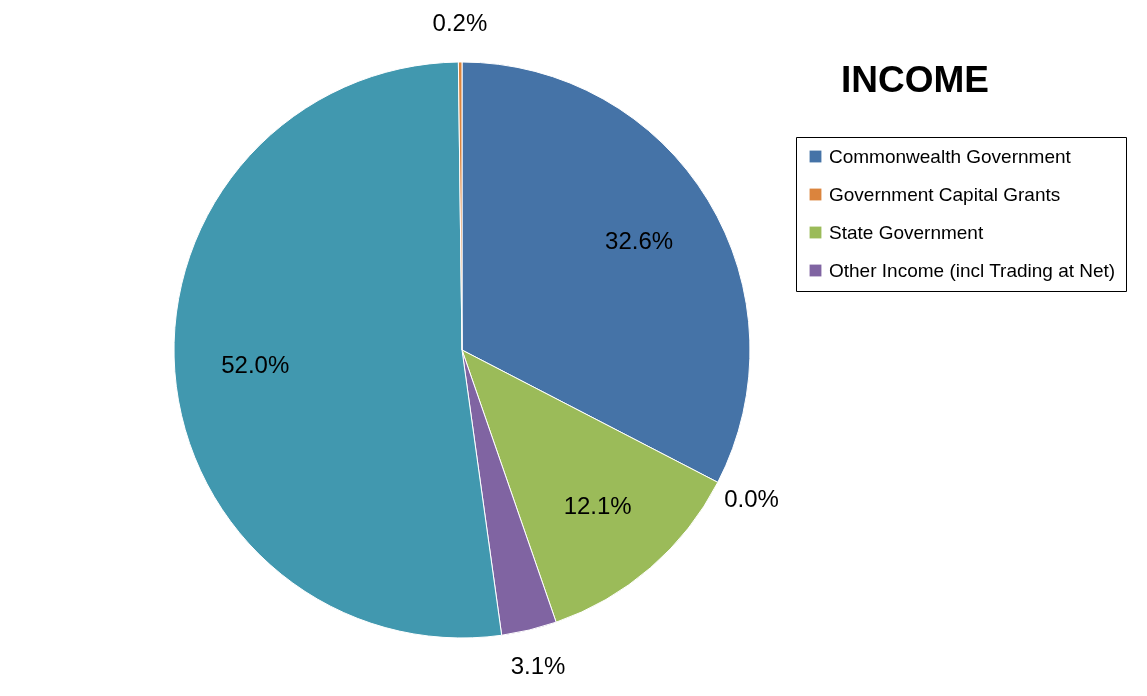 The image size is (1147, 696). I want to click on legend-label: State Government, so click(906, 232).